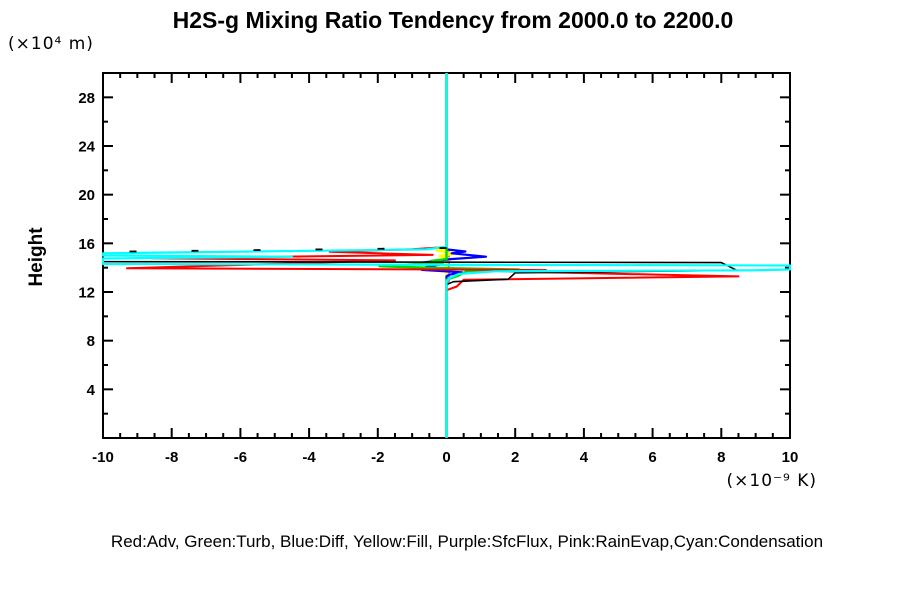  I want to click on x-tick-labels: -10 -8 -6 -4 -2 0 2 4 6 8 10, so click(445, 457).